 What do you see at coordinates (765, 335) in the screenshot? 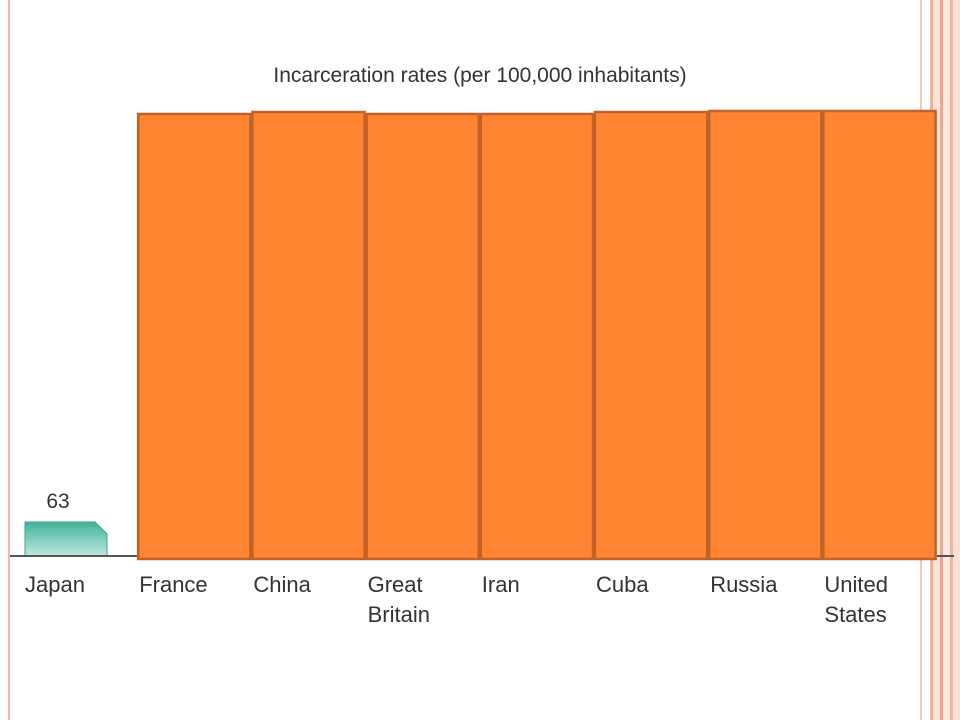
I see `cover-box-russia` at bounding box center [765, 335].